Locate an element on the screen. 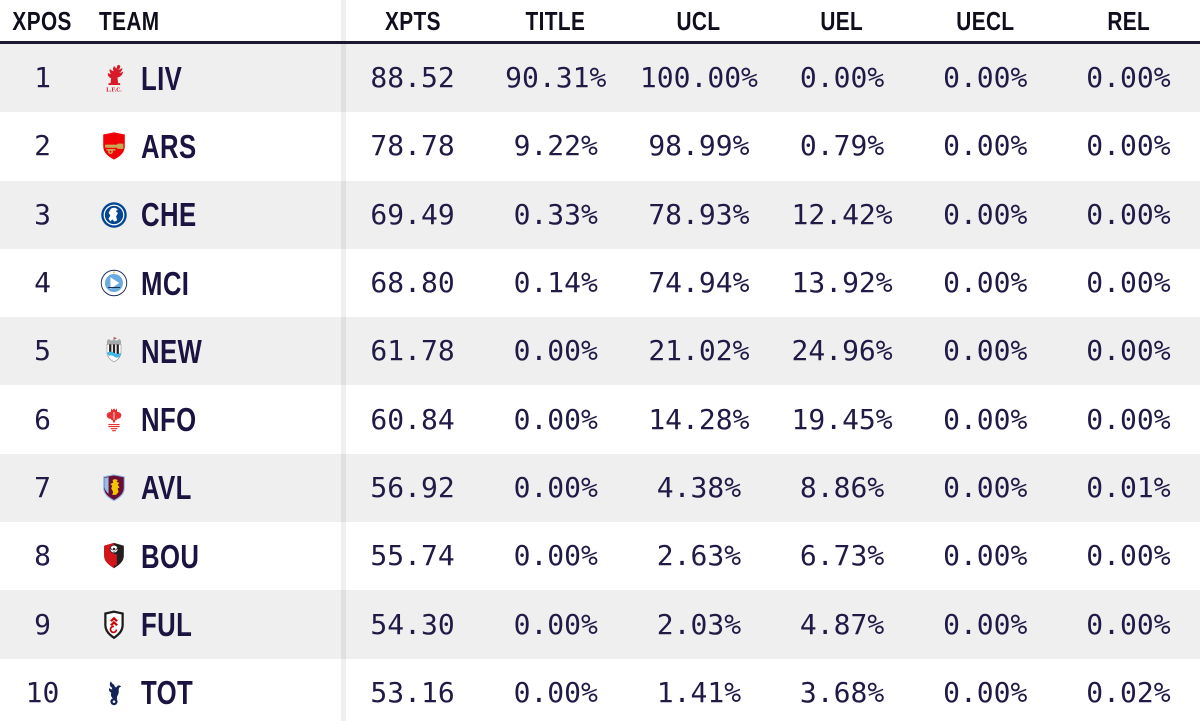  ucl-prob-cell: 2.03% is located at coordinates (699, 624).